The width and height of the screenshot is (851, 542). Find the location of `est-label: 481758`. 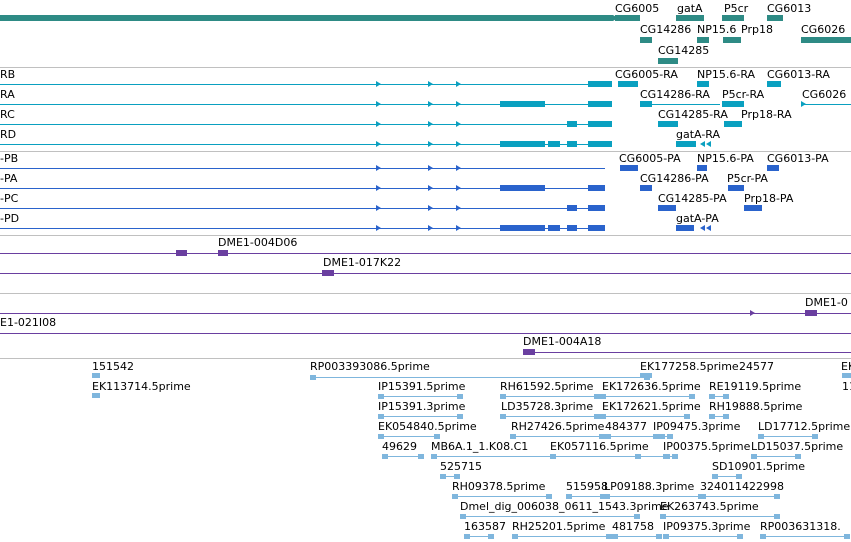

est-label: 481758 is located at coordinates (633, 526).